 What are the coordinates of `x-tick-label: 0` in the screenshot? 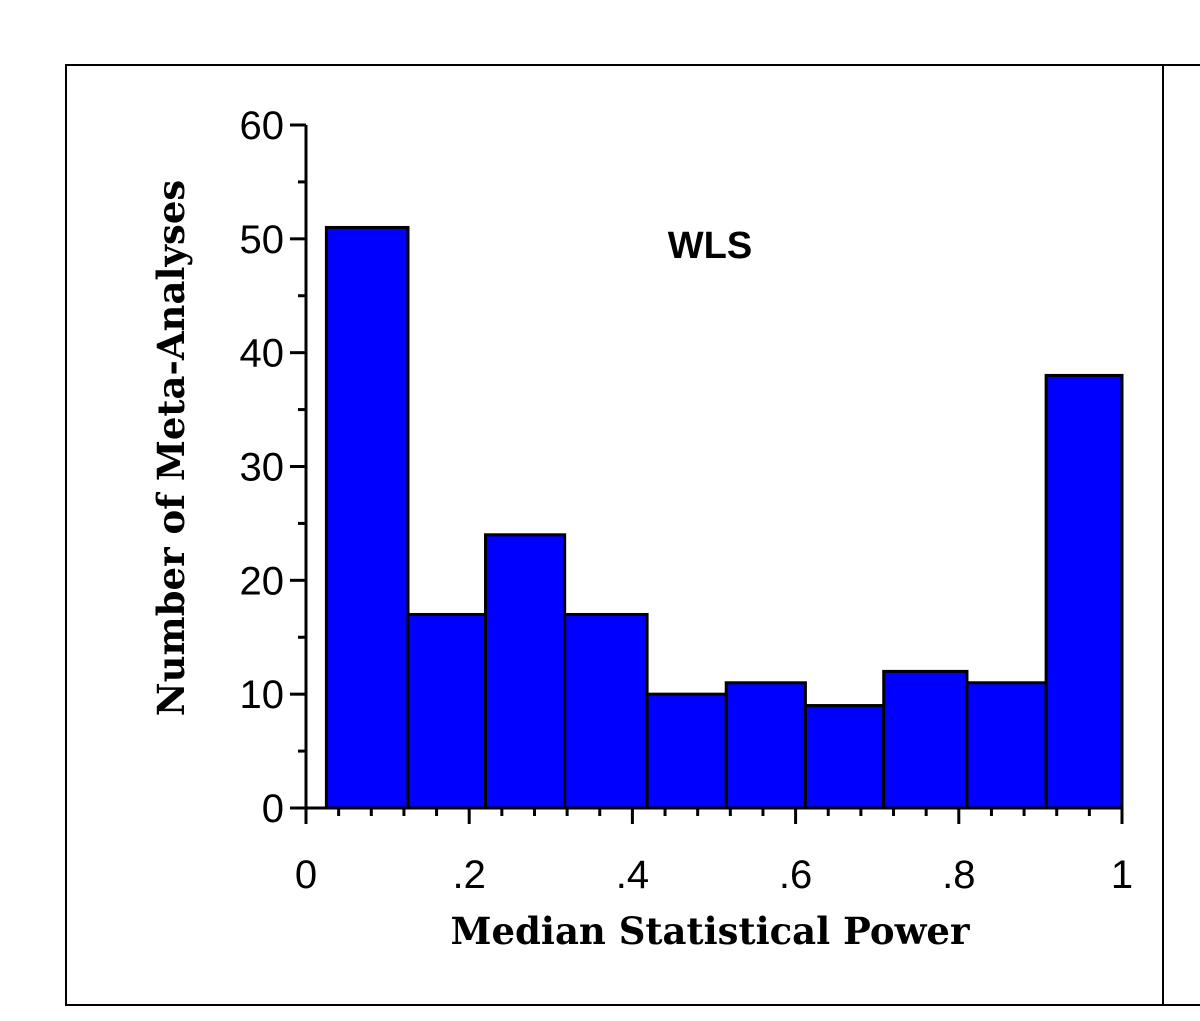 It's located at (306, 875).